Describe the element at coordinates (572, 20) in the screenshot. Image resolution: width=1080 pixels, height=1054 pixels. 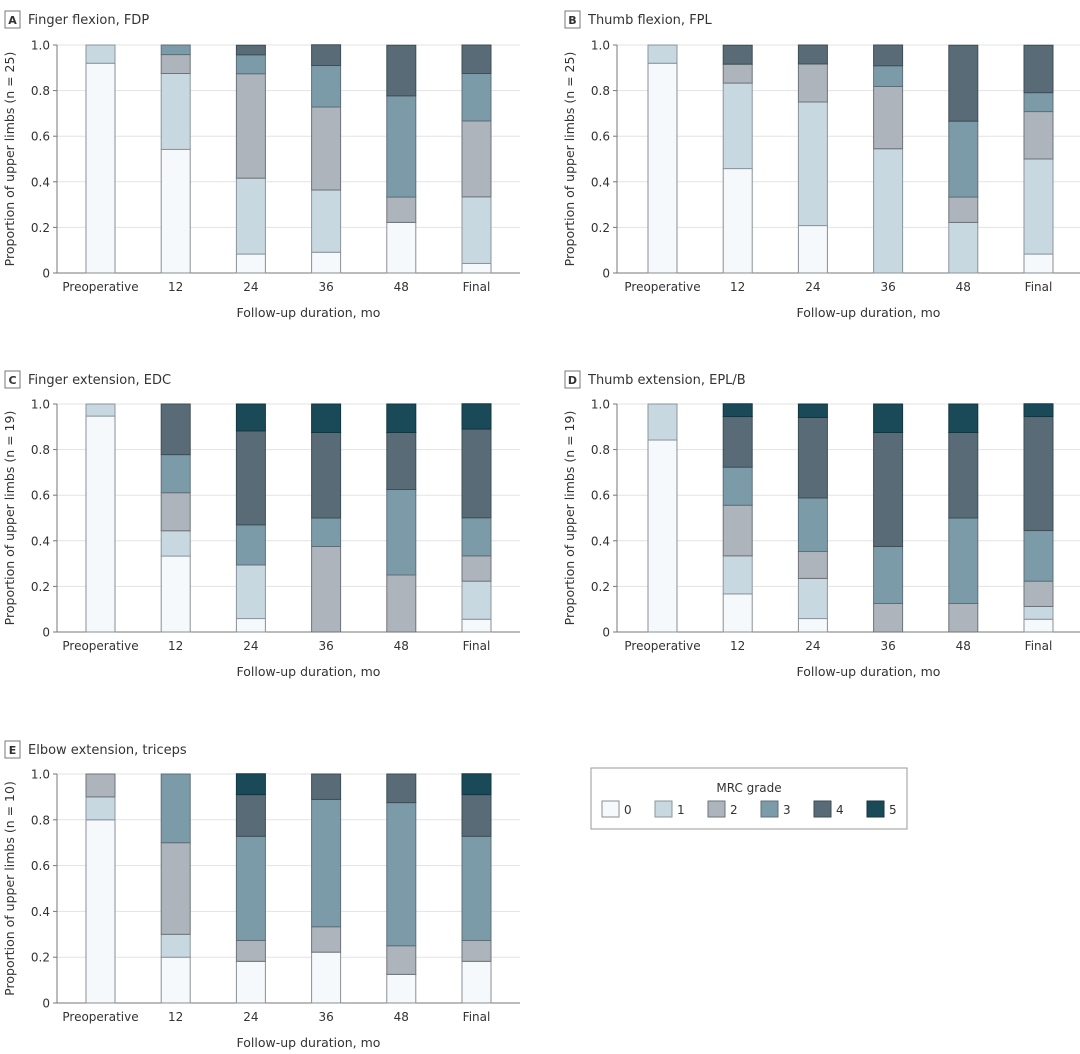
I see `panel-letter: B` at that location.